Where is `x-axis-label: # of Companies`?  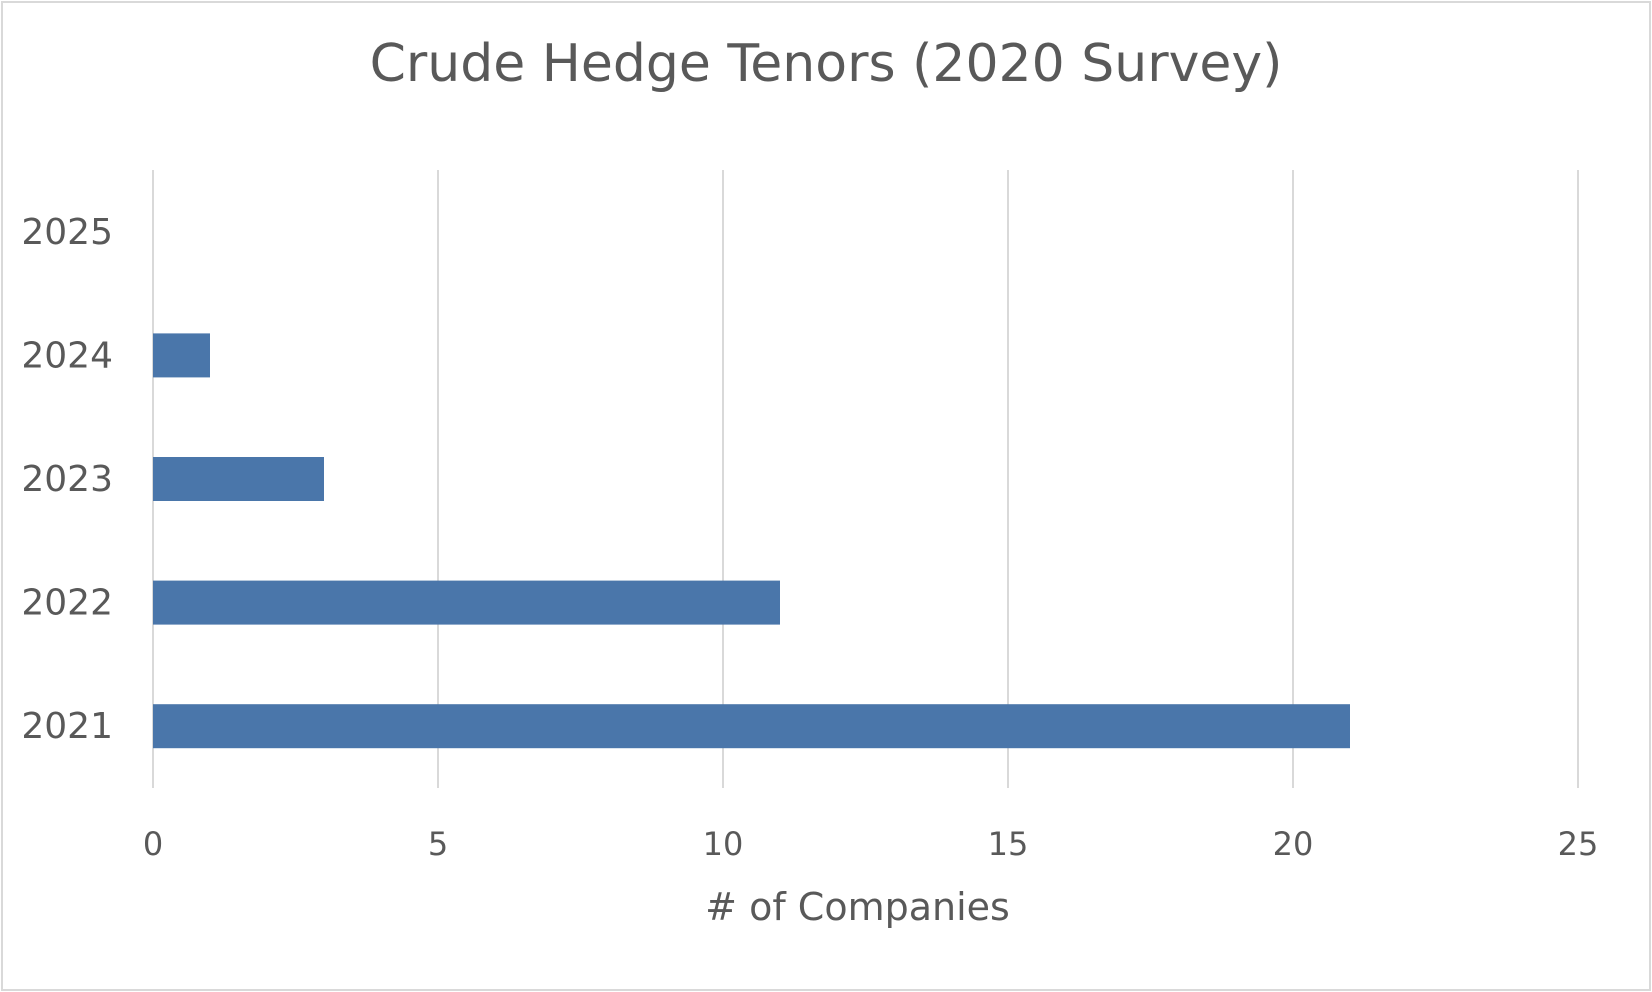
x-axis-label: # of Companies is located at coordinates (857, 907).